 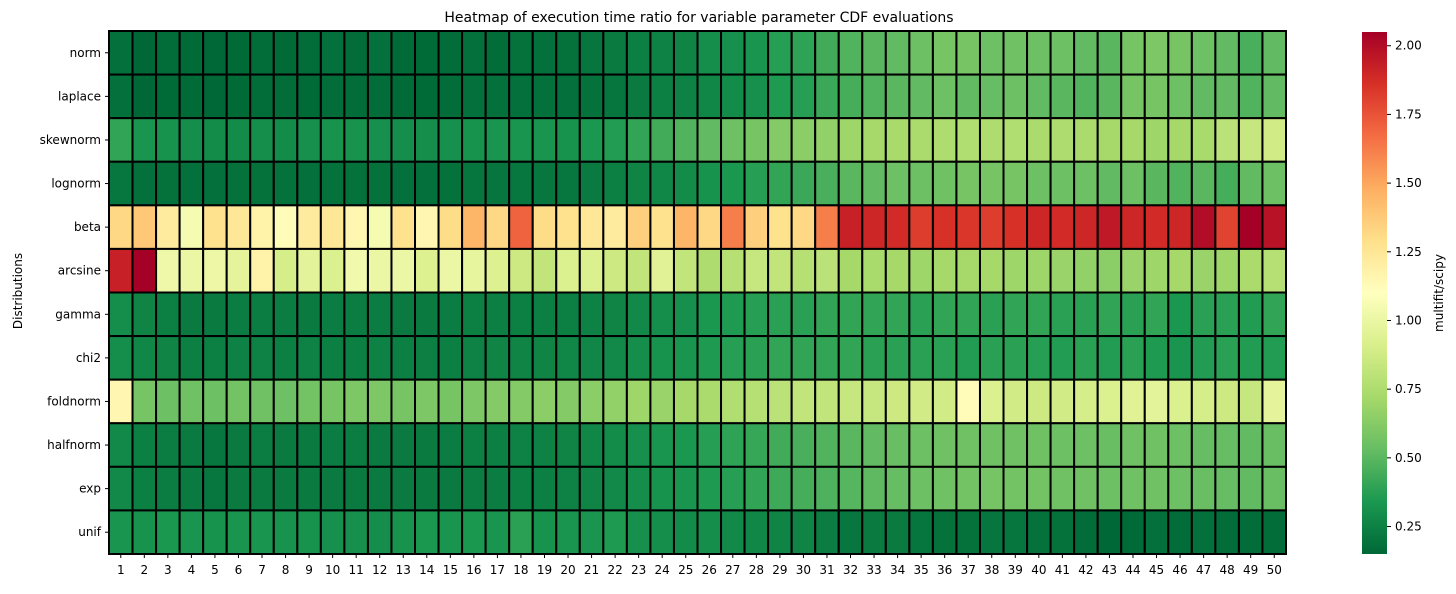 I want to click on x-tick-label: 8, so click(x=286, y=570).